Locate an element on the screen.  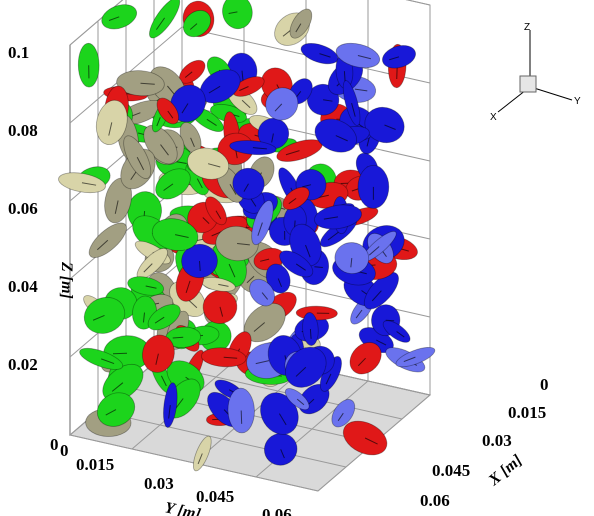
orientation-triad: Z X Y is located at coordinates (535, 72).